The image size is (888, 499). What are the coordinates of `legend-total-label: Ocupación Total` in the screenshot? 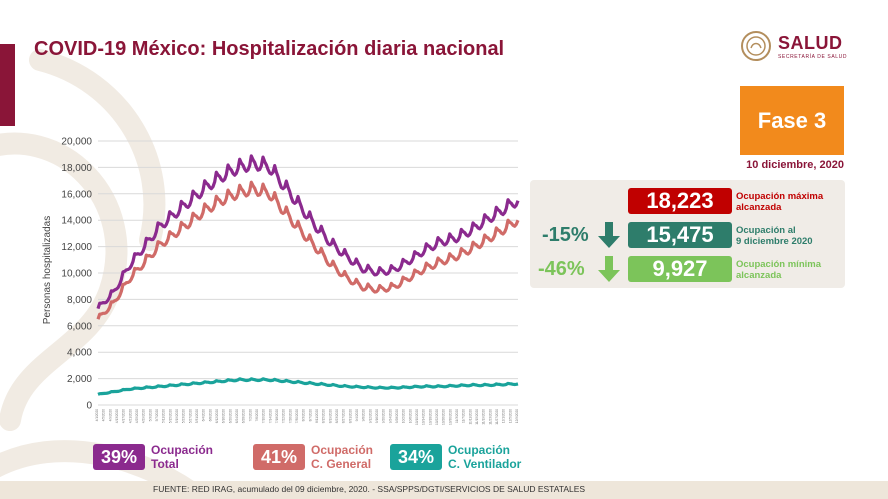 It's located at (182, 457).